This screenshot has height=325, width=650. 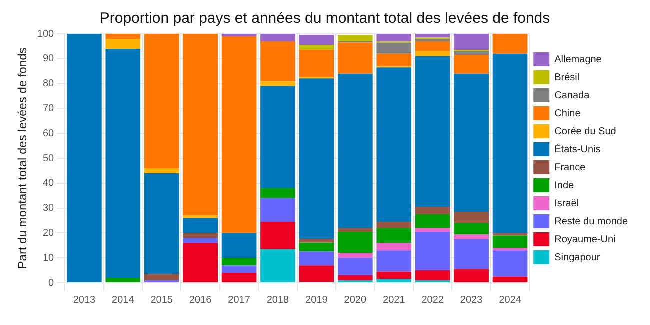 I want to click on y-axis-title: Part du montant total des levées de fonds, so click(x=23, y=159).